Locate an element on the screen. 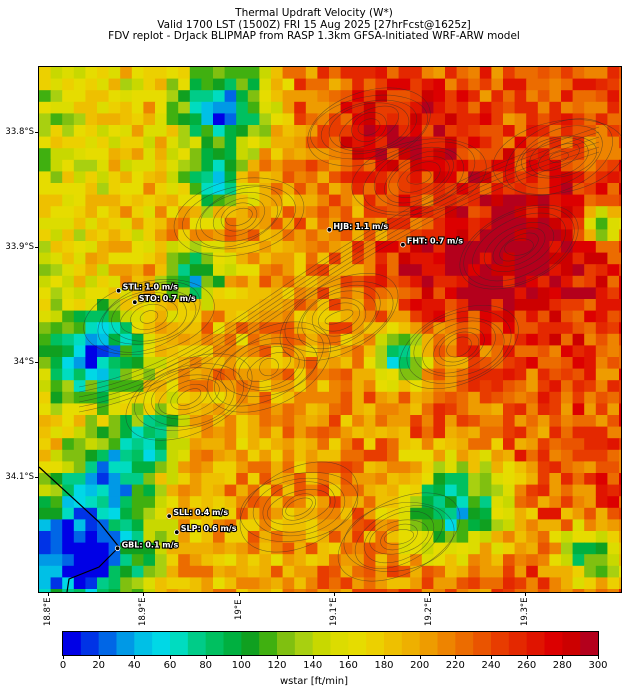 The image size is (628, 692). map-title: Thermal Updraft Velocity (W*) is located at coordinates (314, 13).